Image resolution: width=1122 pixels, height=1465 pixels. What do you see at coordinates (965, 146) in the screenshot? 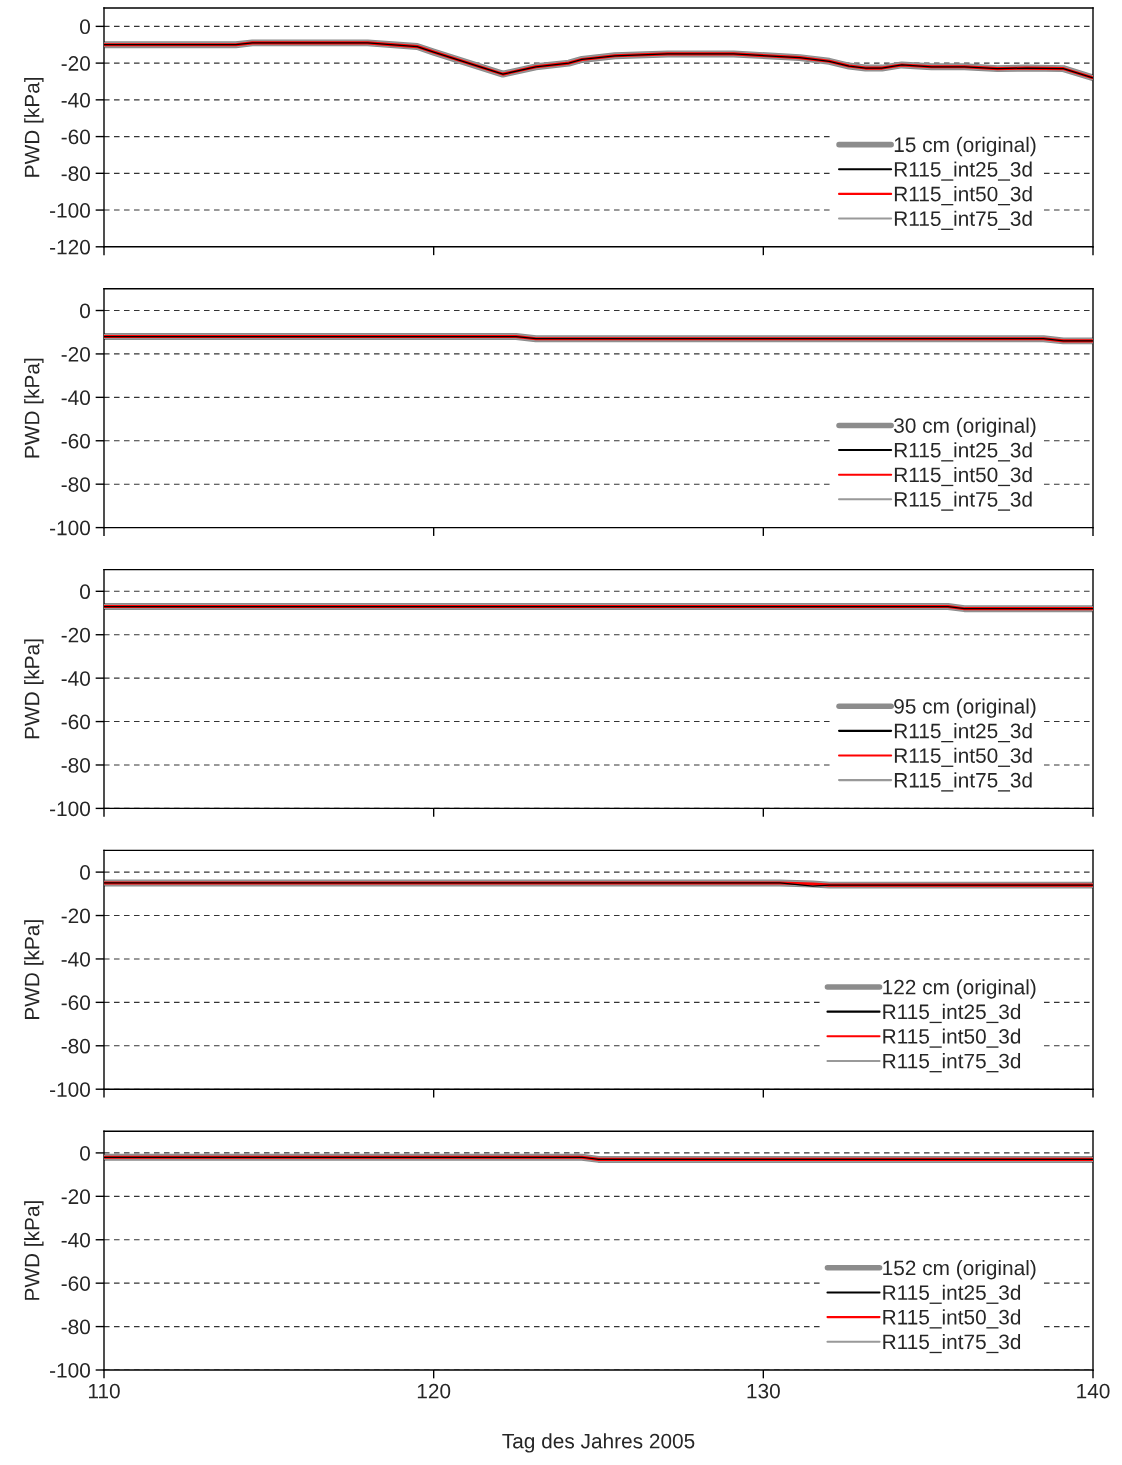
I see `legend-label: 15 cm (original)` at bounding box center [965, 146].